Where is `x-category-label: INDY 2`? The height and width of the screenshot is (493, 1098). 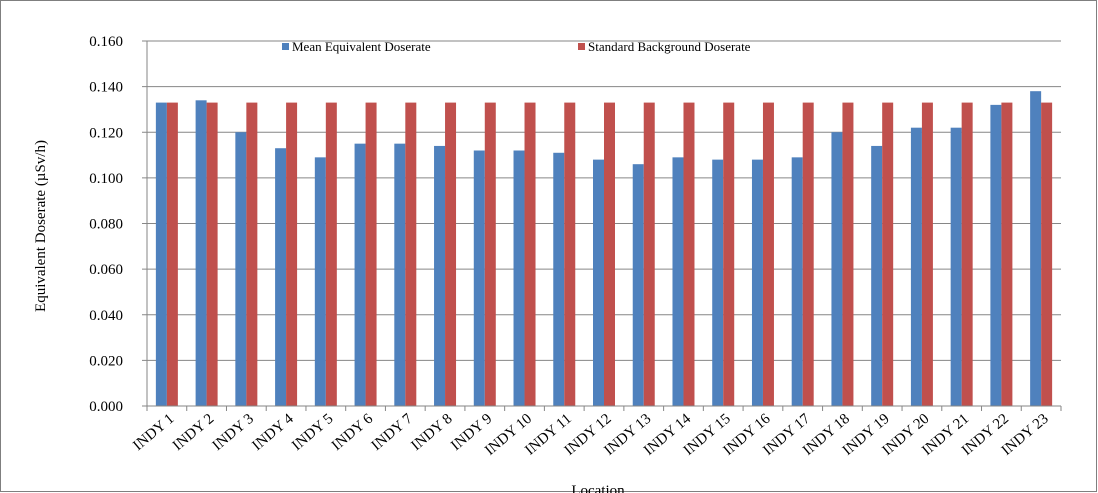
x-category-label: INDY 2 is located at coordinates (193, 432).